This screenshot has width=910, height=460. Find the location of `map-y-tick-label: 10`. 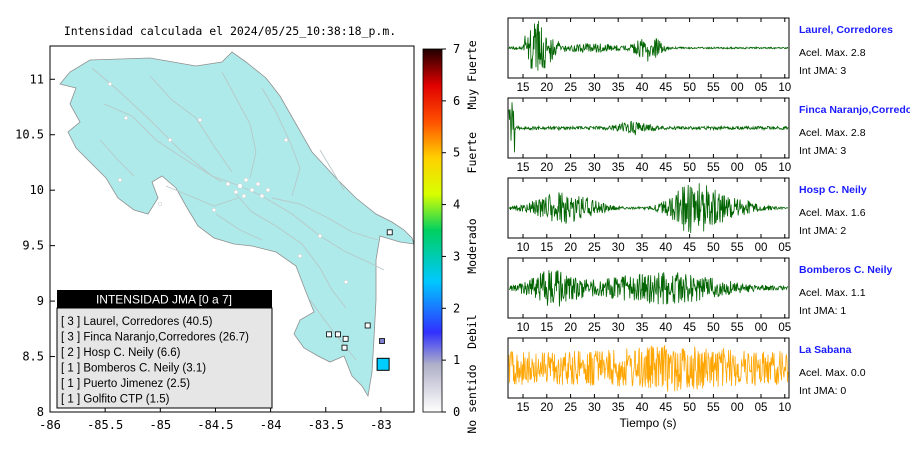

map-y-tick-label: 10 is located at coordinates (37, 190).